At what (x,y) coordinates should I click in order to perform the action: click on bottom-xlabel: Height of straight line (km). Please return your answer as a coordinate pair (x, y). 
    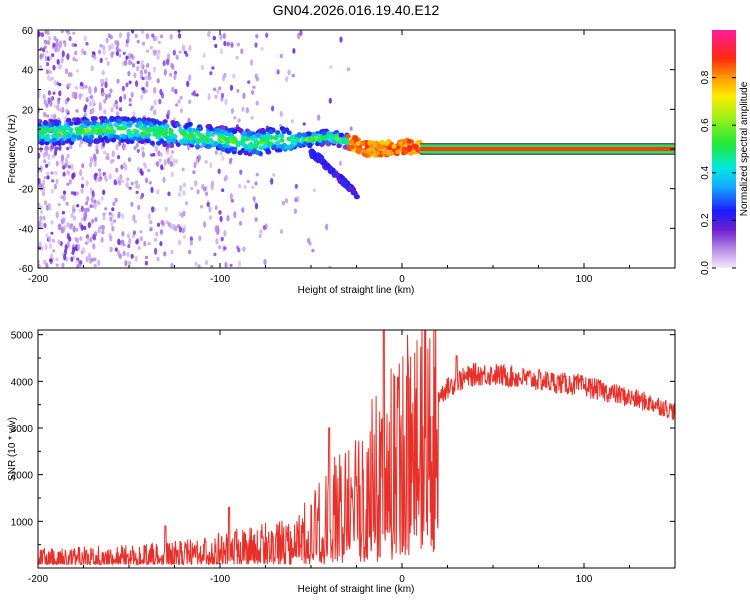
    Looking at the image, I should click on (356, 589).